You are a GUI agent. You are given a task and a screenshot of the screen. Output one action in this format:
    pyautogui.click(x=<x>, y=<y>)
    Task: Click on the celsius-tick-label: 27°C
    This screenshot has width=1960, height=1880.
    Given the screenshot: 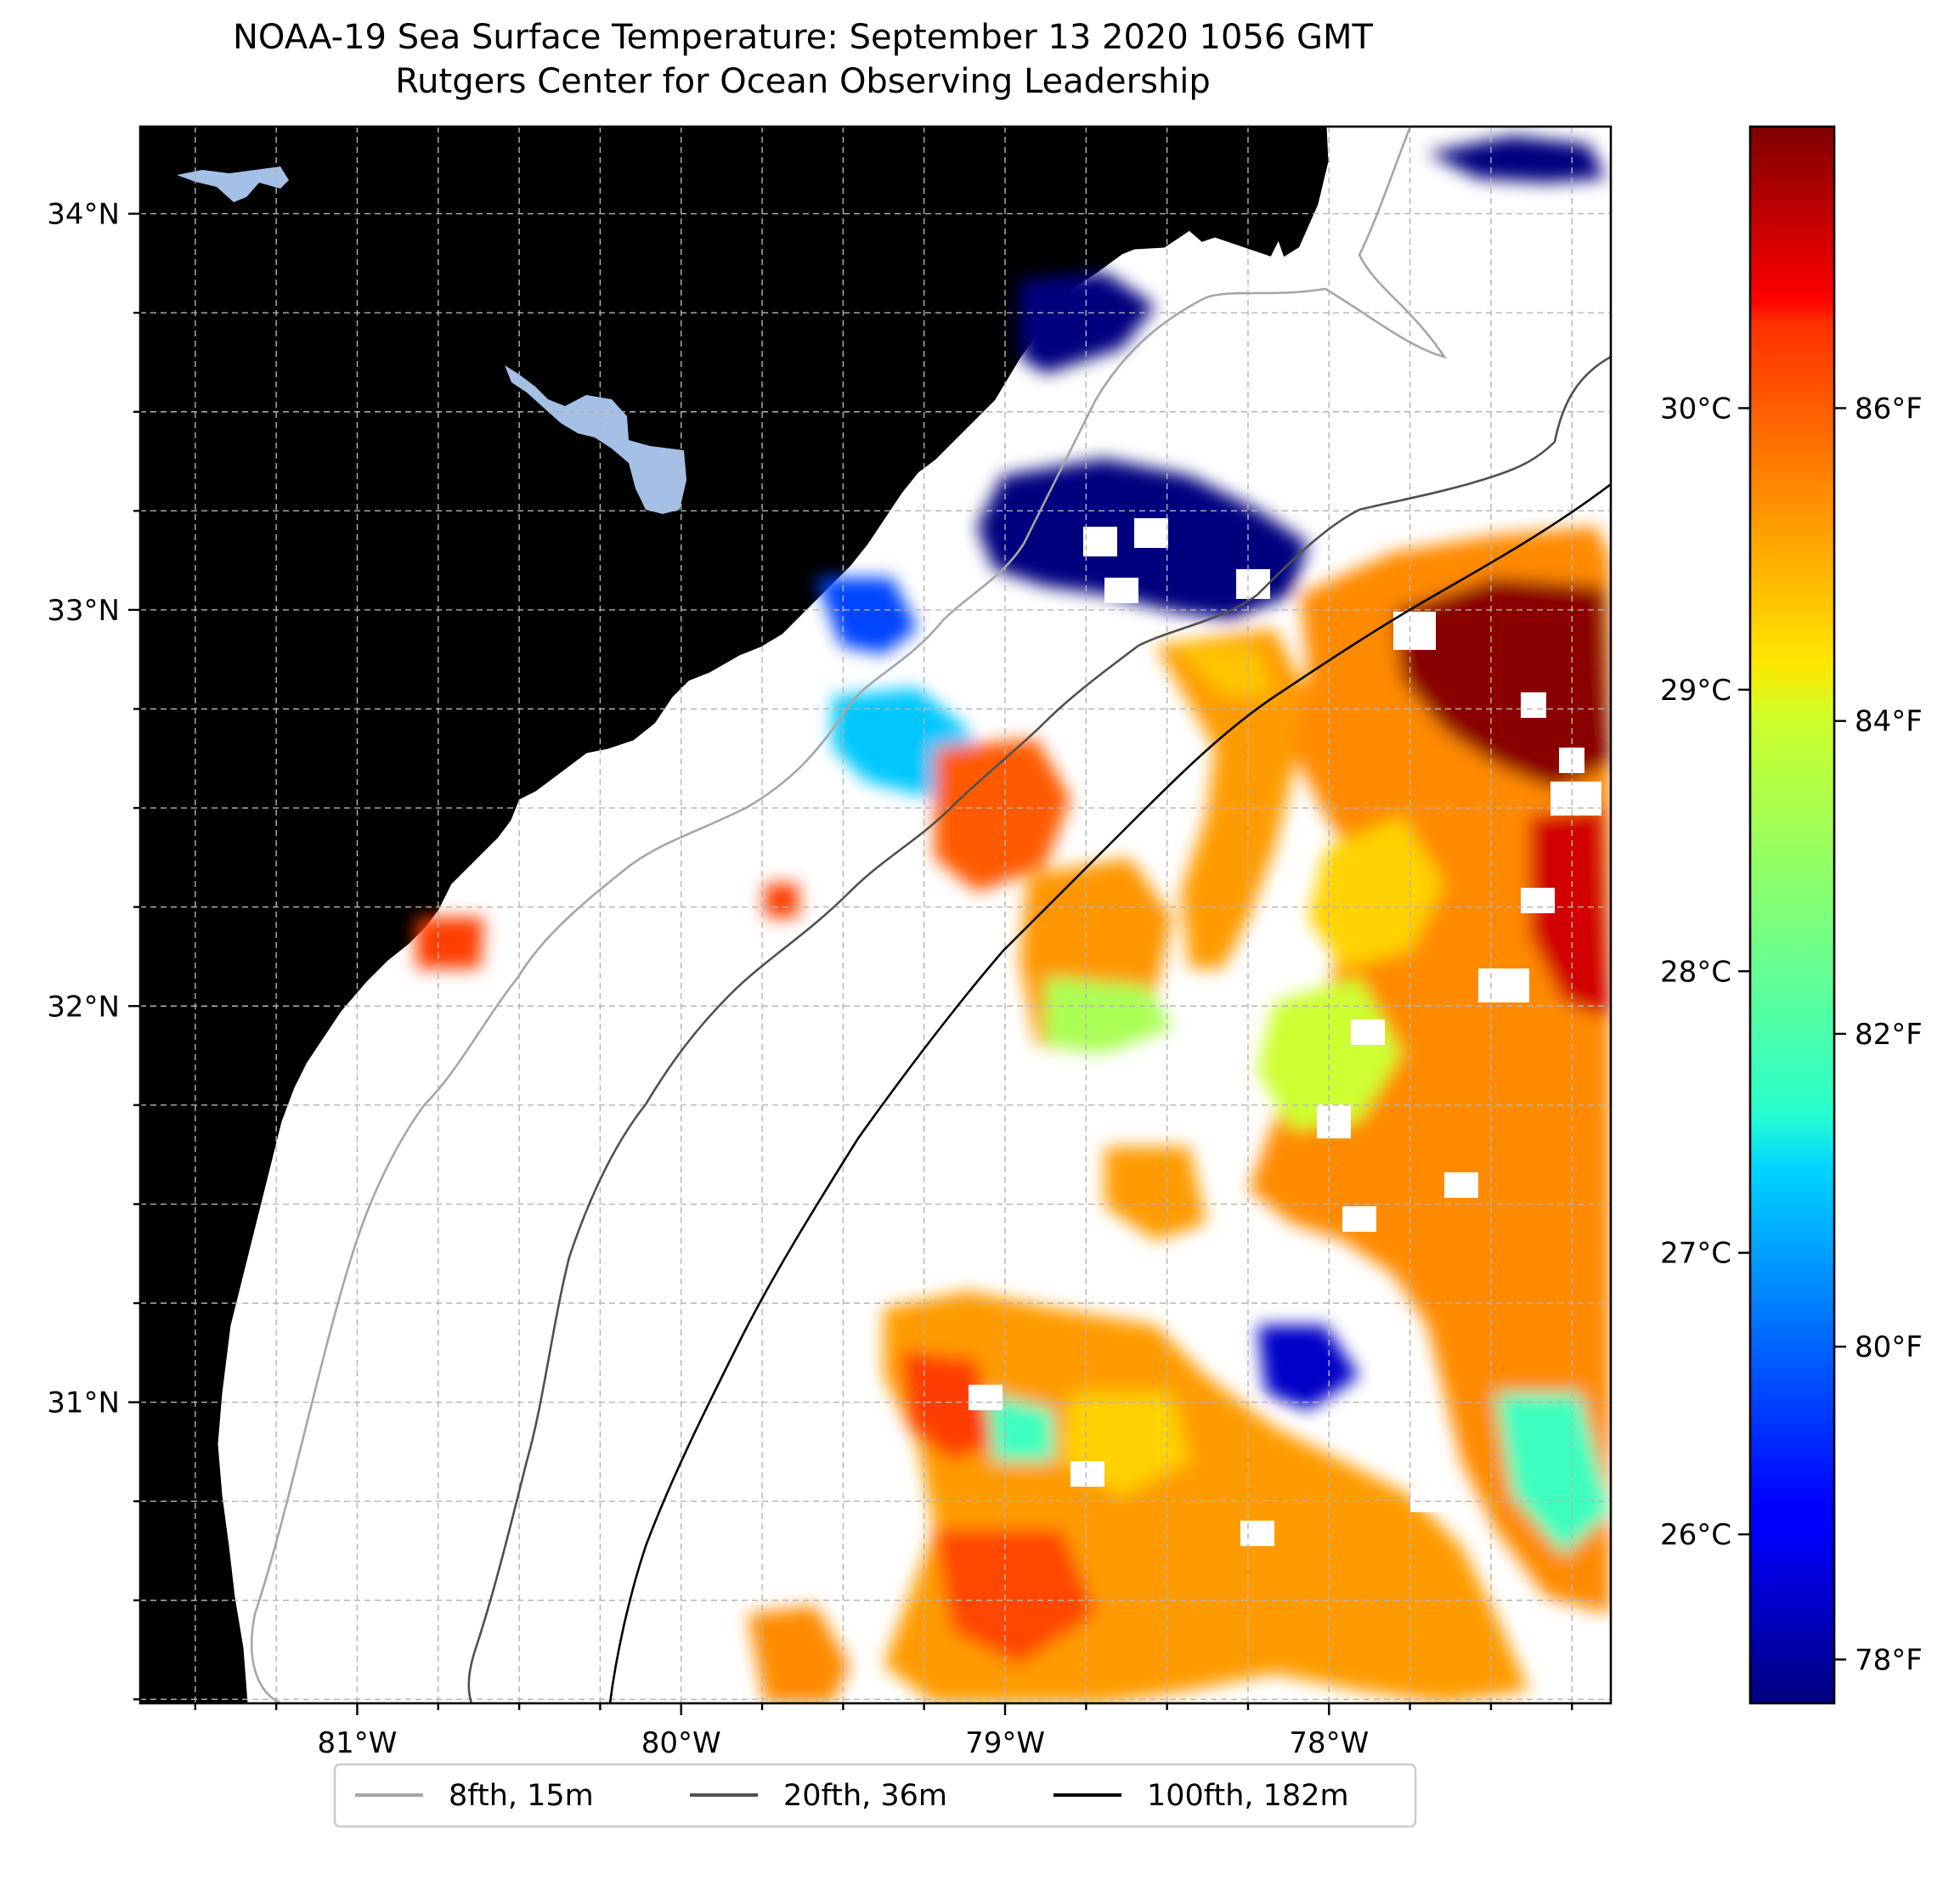 What is the action you would take?
    pyautogui.click(x=1695, y=1254)
    